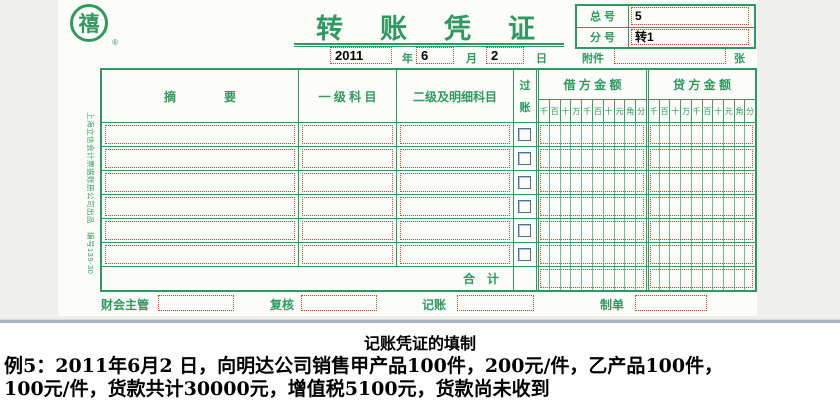  I want to click on voucher-row, so click(428, 134).